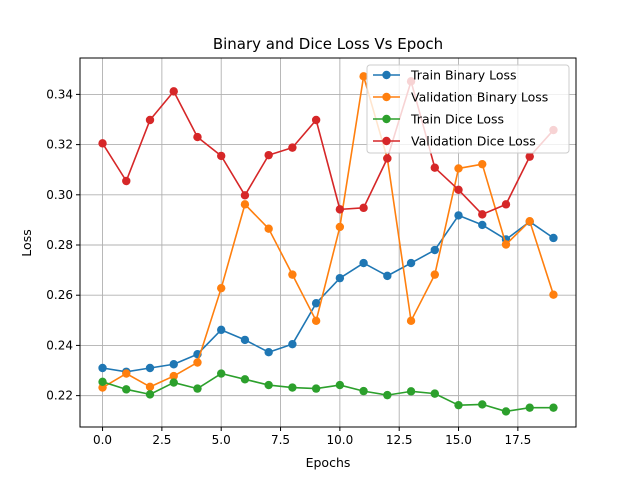 The height and width of the screenshot is (480, 640). What do you see at coordinates (340, 440) in the screenshot?
I see `x-tick-label: 10.0` at bounding box center [340, 440].